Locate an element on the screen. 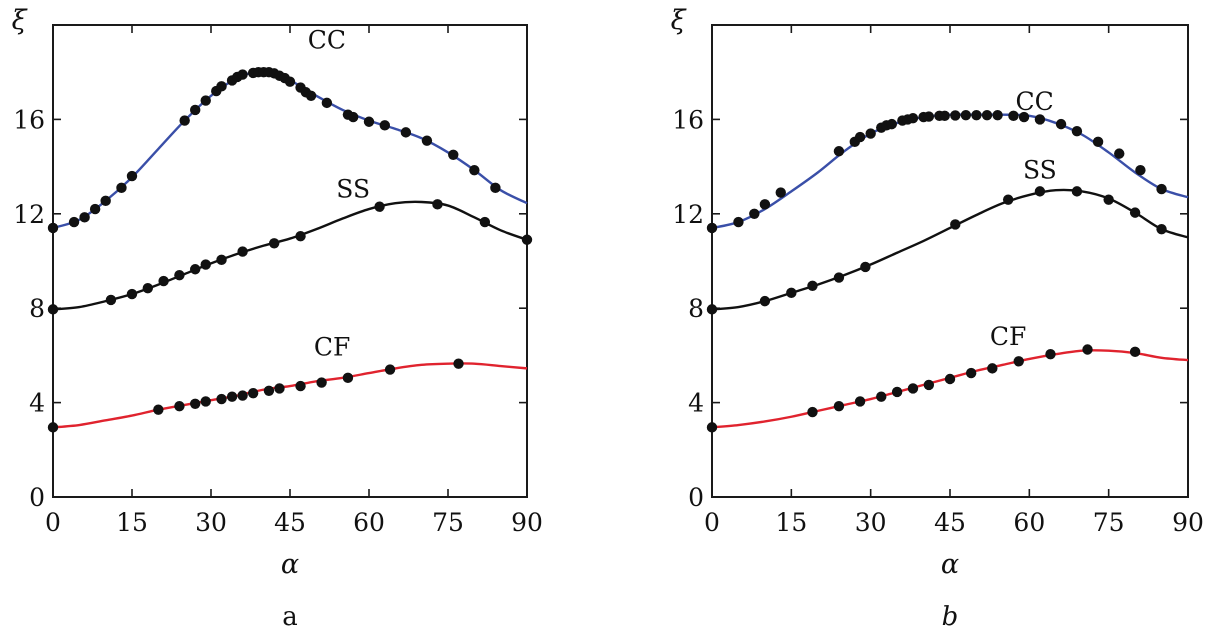 This screenshot has width=1213, height=635. curve-label-cc: CC is located at coordinates (327, 40).